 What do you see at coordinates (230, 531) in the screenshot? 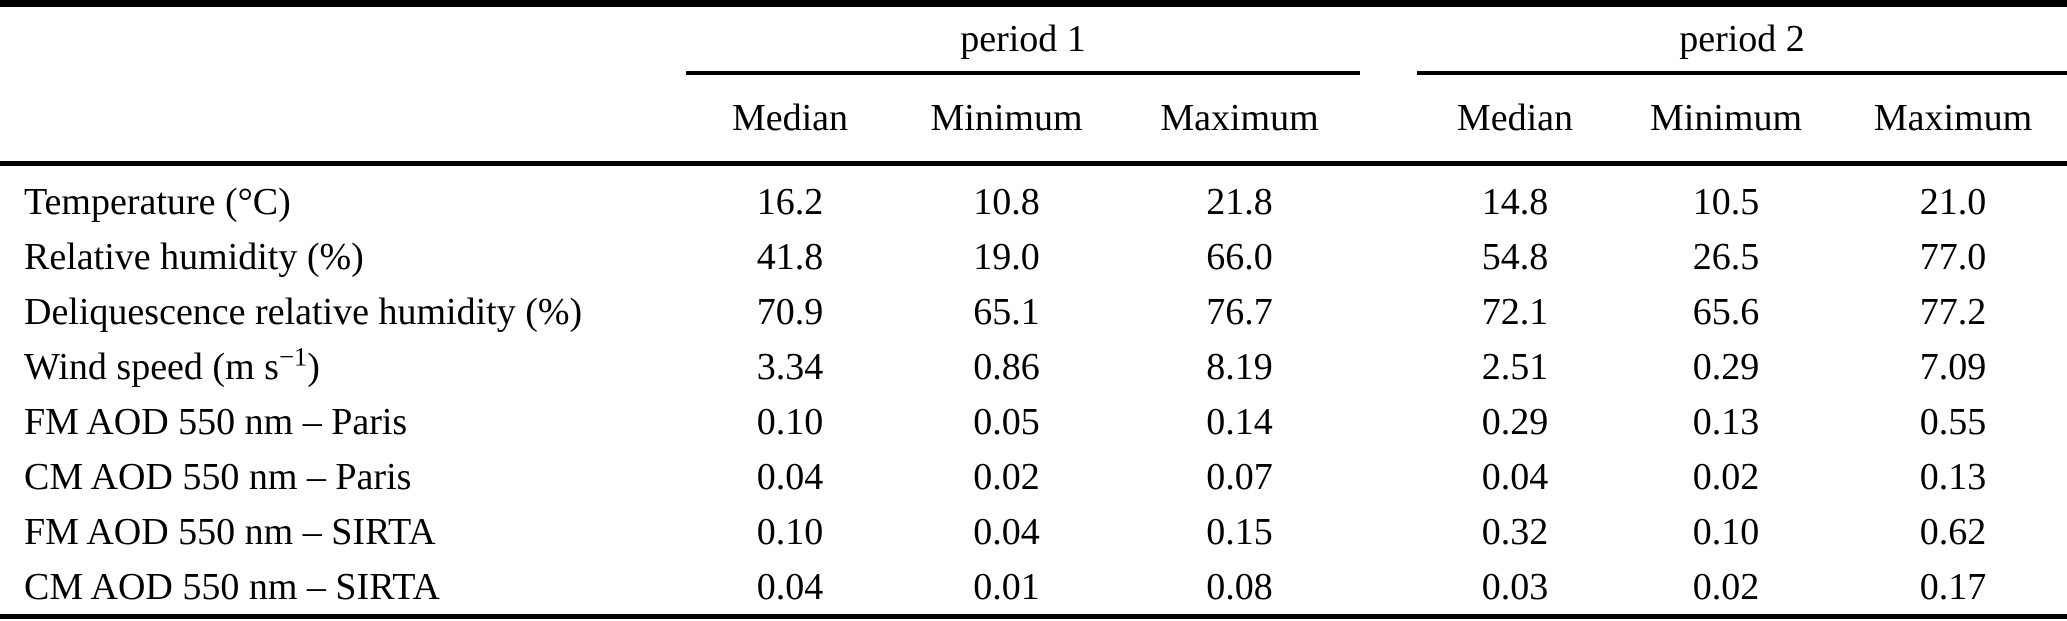
I see `row-label: FM AOD 550 nm – SIRTA` at bounding box center [230, 531].